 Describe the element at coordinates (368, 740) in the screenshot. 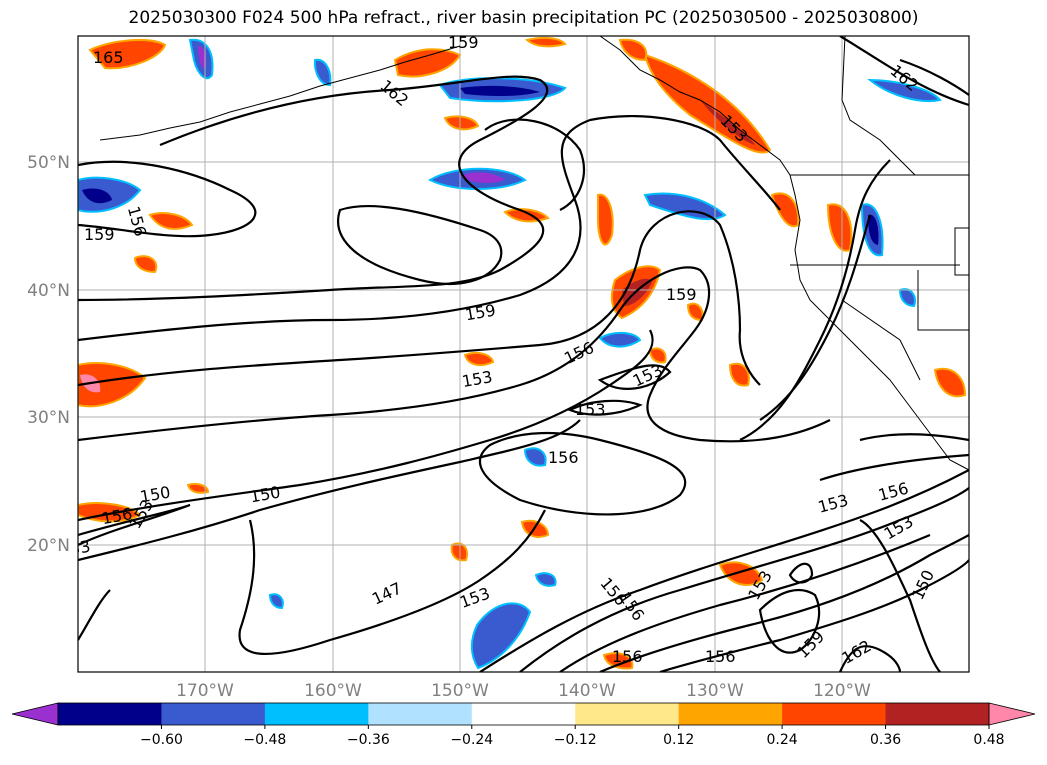

I see `colorbar-tick-label: −0.36` at that location.